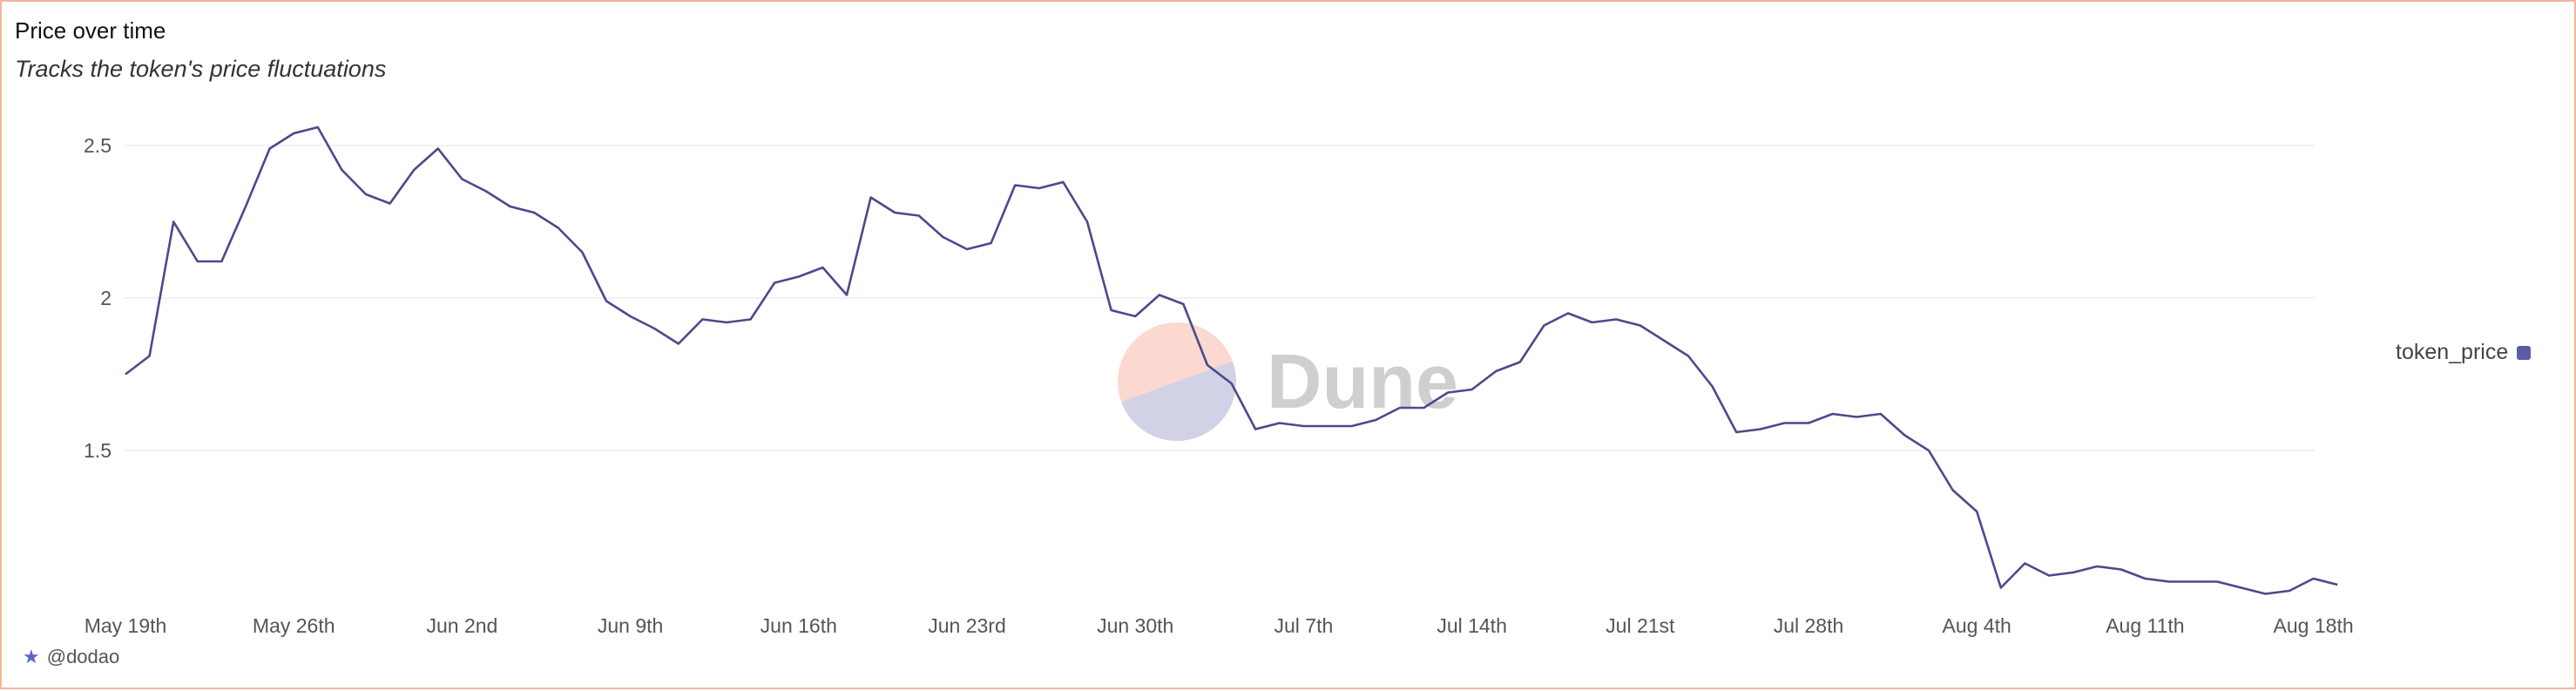 The height and width of the screenshot is (691, 2576). What do you see at coordinates (98, 146) in the screenshot?
I see `y-tick-label: 2.5` at bounding box center [98, 146].